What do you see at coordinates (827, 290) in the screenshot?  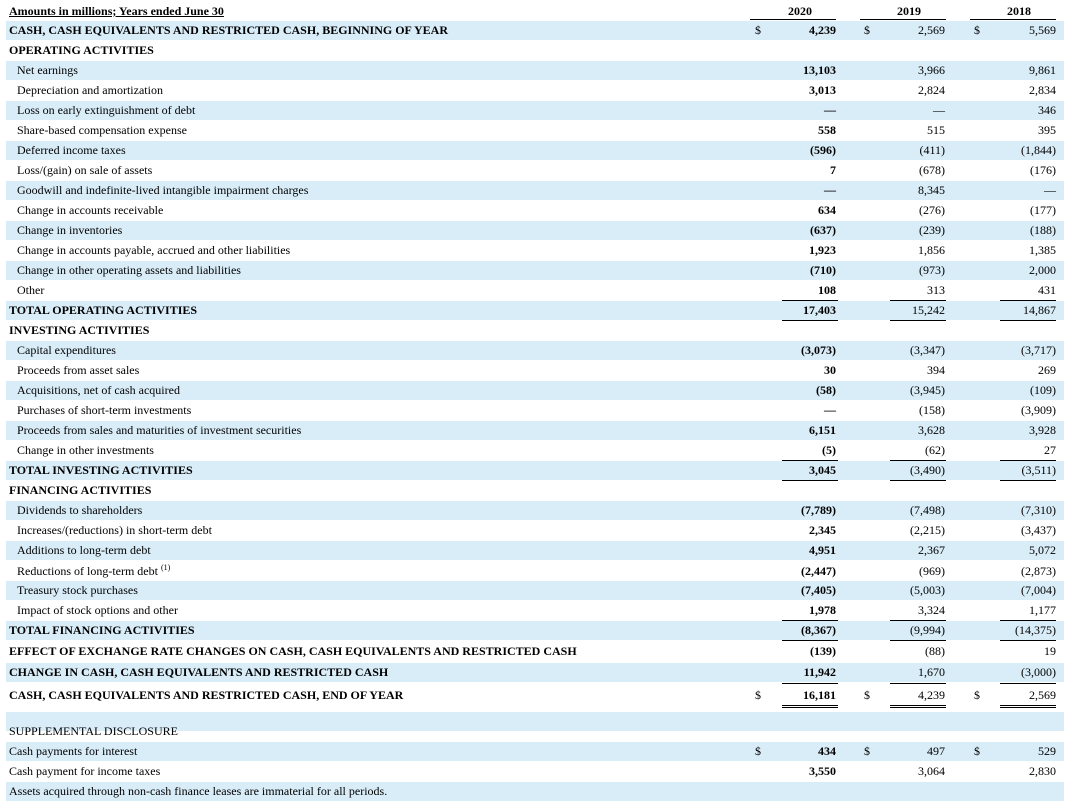 I see `value-2020: 108` at bounding box center [827, 290].